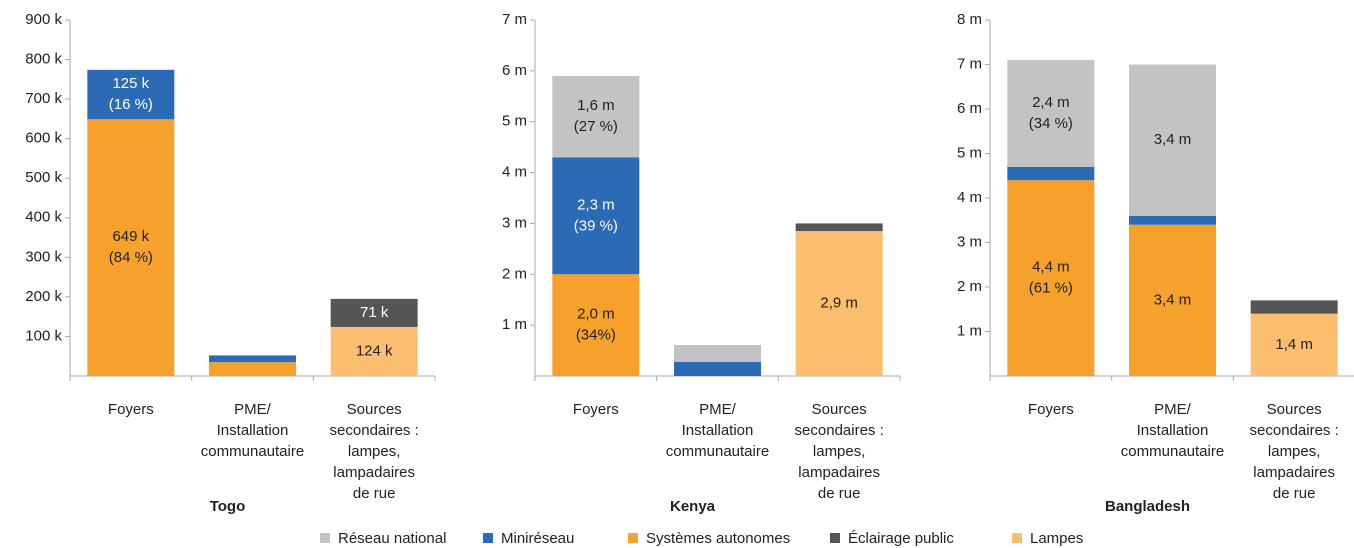 The width and height of the screenshot is (1354, 548). Describe the element at coordinates (596, 204) in the screenshot. I see `value-label: 2,3 m` at that location.